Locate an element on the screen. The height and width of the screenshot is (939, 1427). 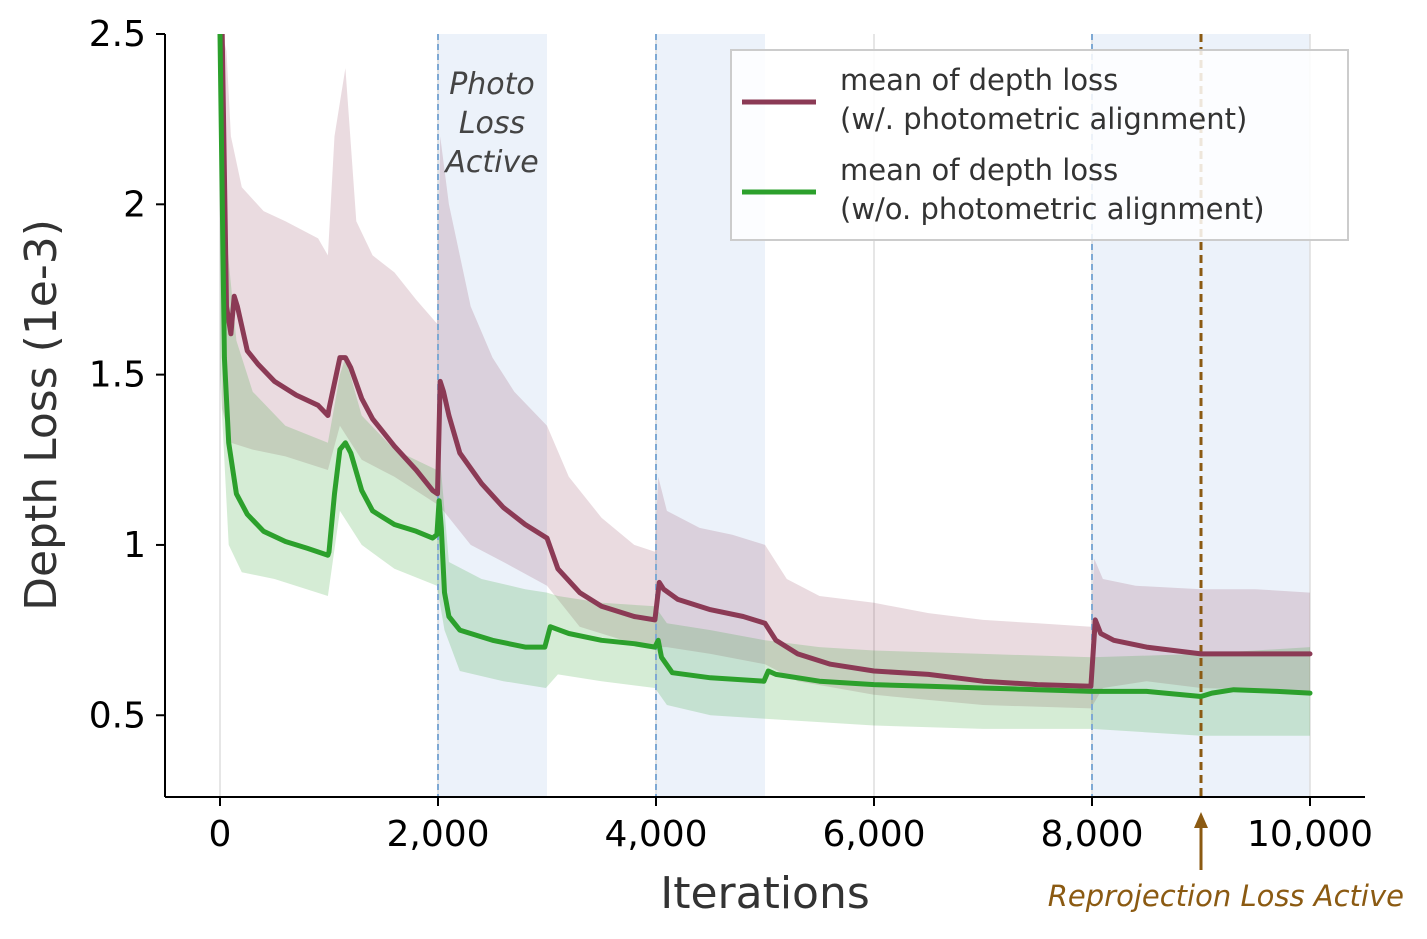
photo-loss-line-2: Loss is located at coordinates (492, 123).